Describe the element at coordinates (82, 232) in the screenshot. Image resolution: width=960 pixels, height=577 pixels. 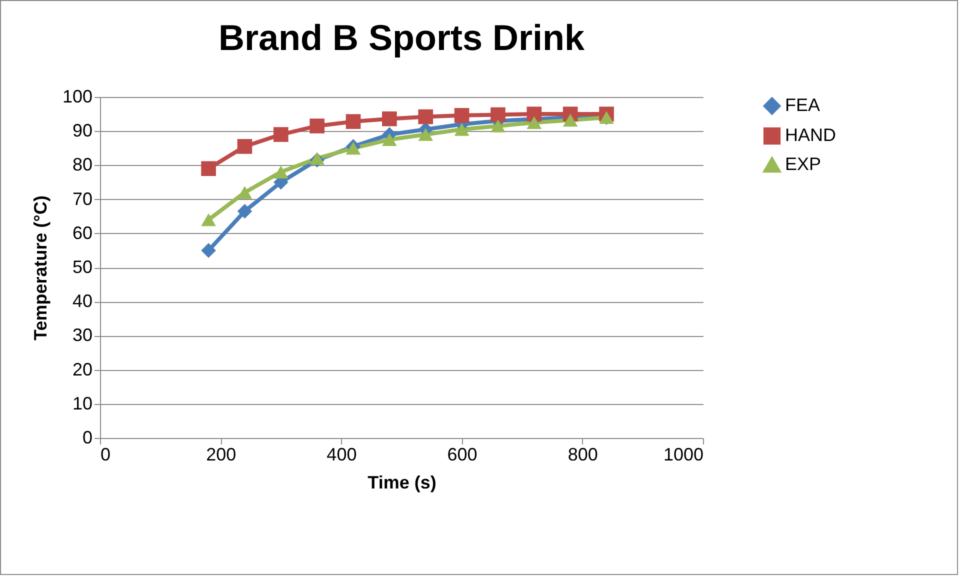
I see `y-tick-label: 60` at that location.